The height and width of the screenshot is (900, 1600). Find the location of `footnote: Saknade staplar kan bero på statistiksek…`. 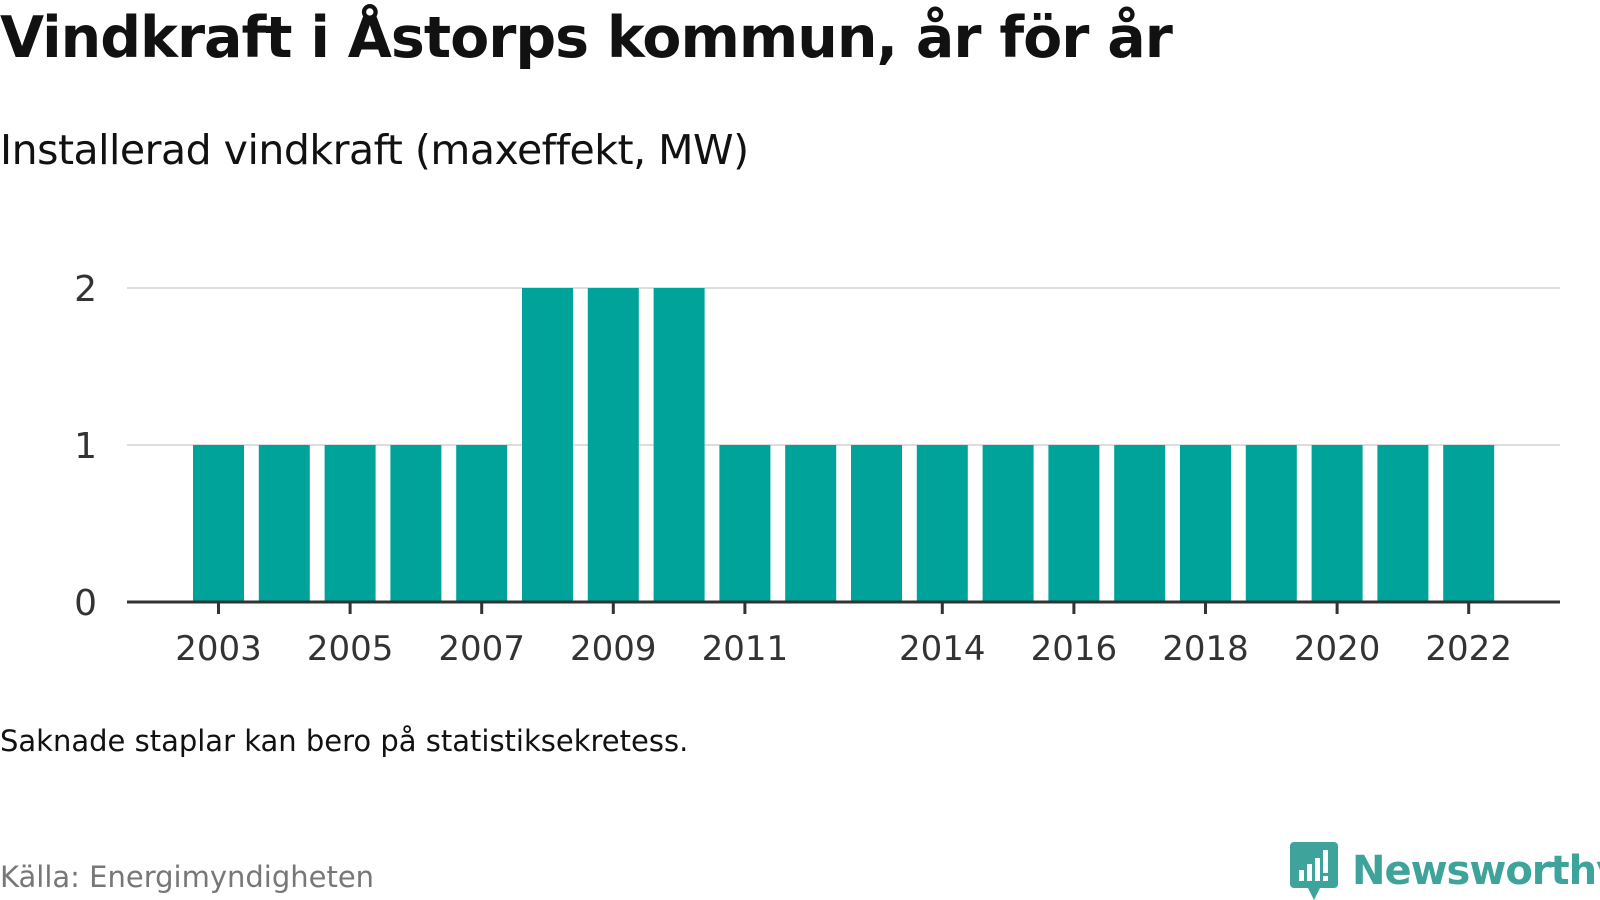

footnote: Saknade staplar kan bero på statistiksek… is located at coordinates (344, 741).